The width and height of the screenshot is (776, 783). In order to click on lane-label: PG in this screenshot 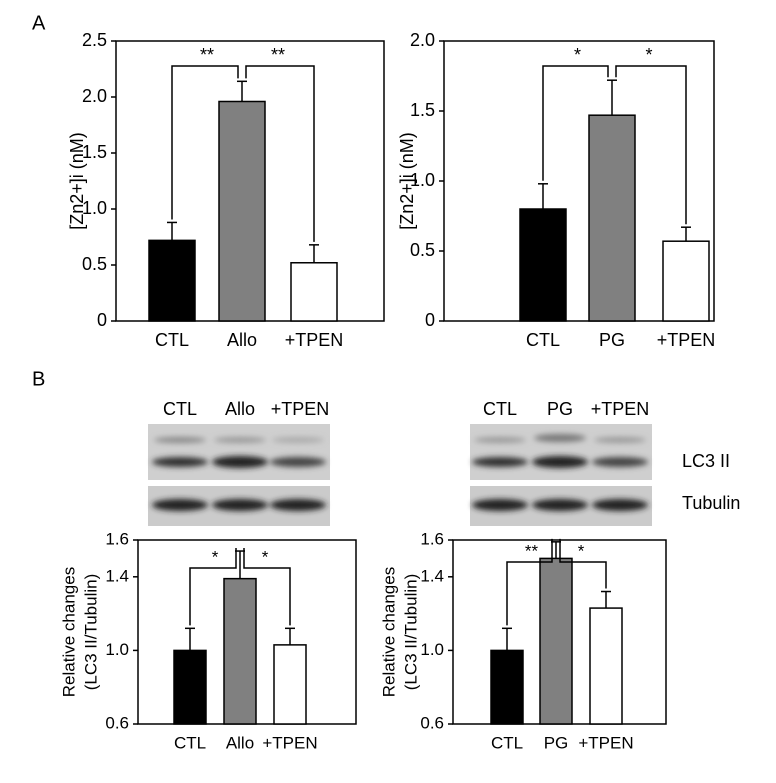, I will do `click(560, 409)`.